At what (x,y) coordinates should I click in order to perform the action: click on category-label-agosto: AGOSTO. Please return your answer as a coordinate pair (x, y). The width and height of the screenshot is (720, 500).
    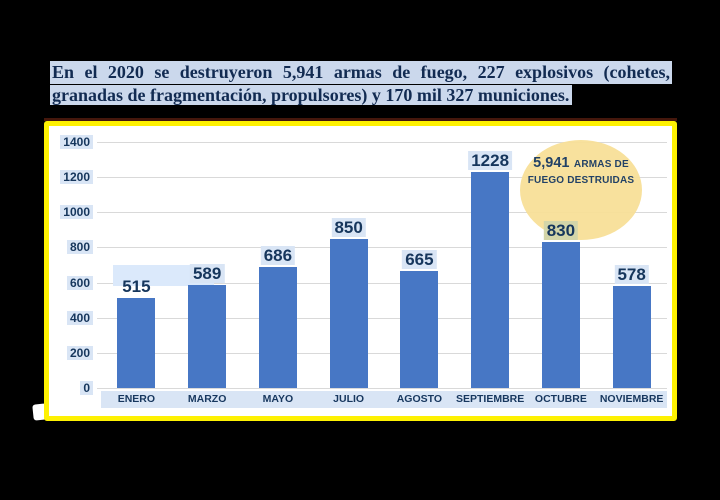
    Looking at the image, I should click on (419, 399).